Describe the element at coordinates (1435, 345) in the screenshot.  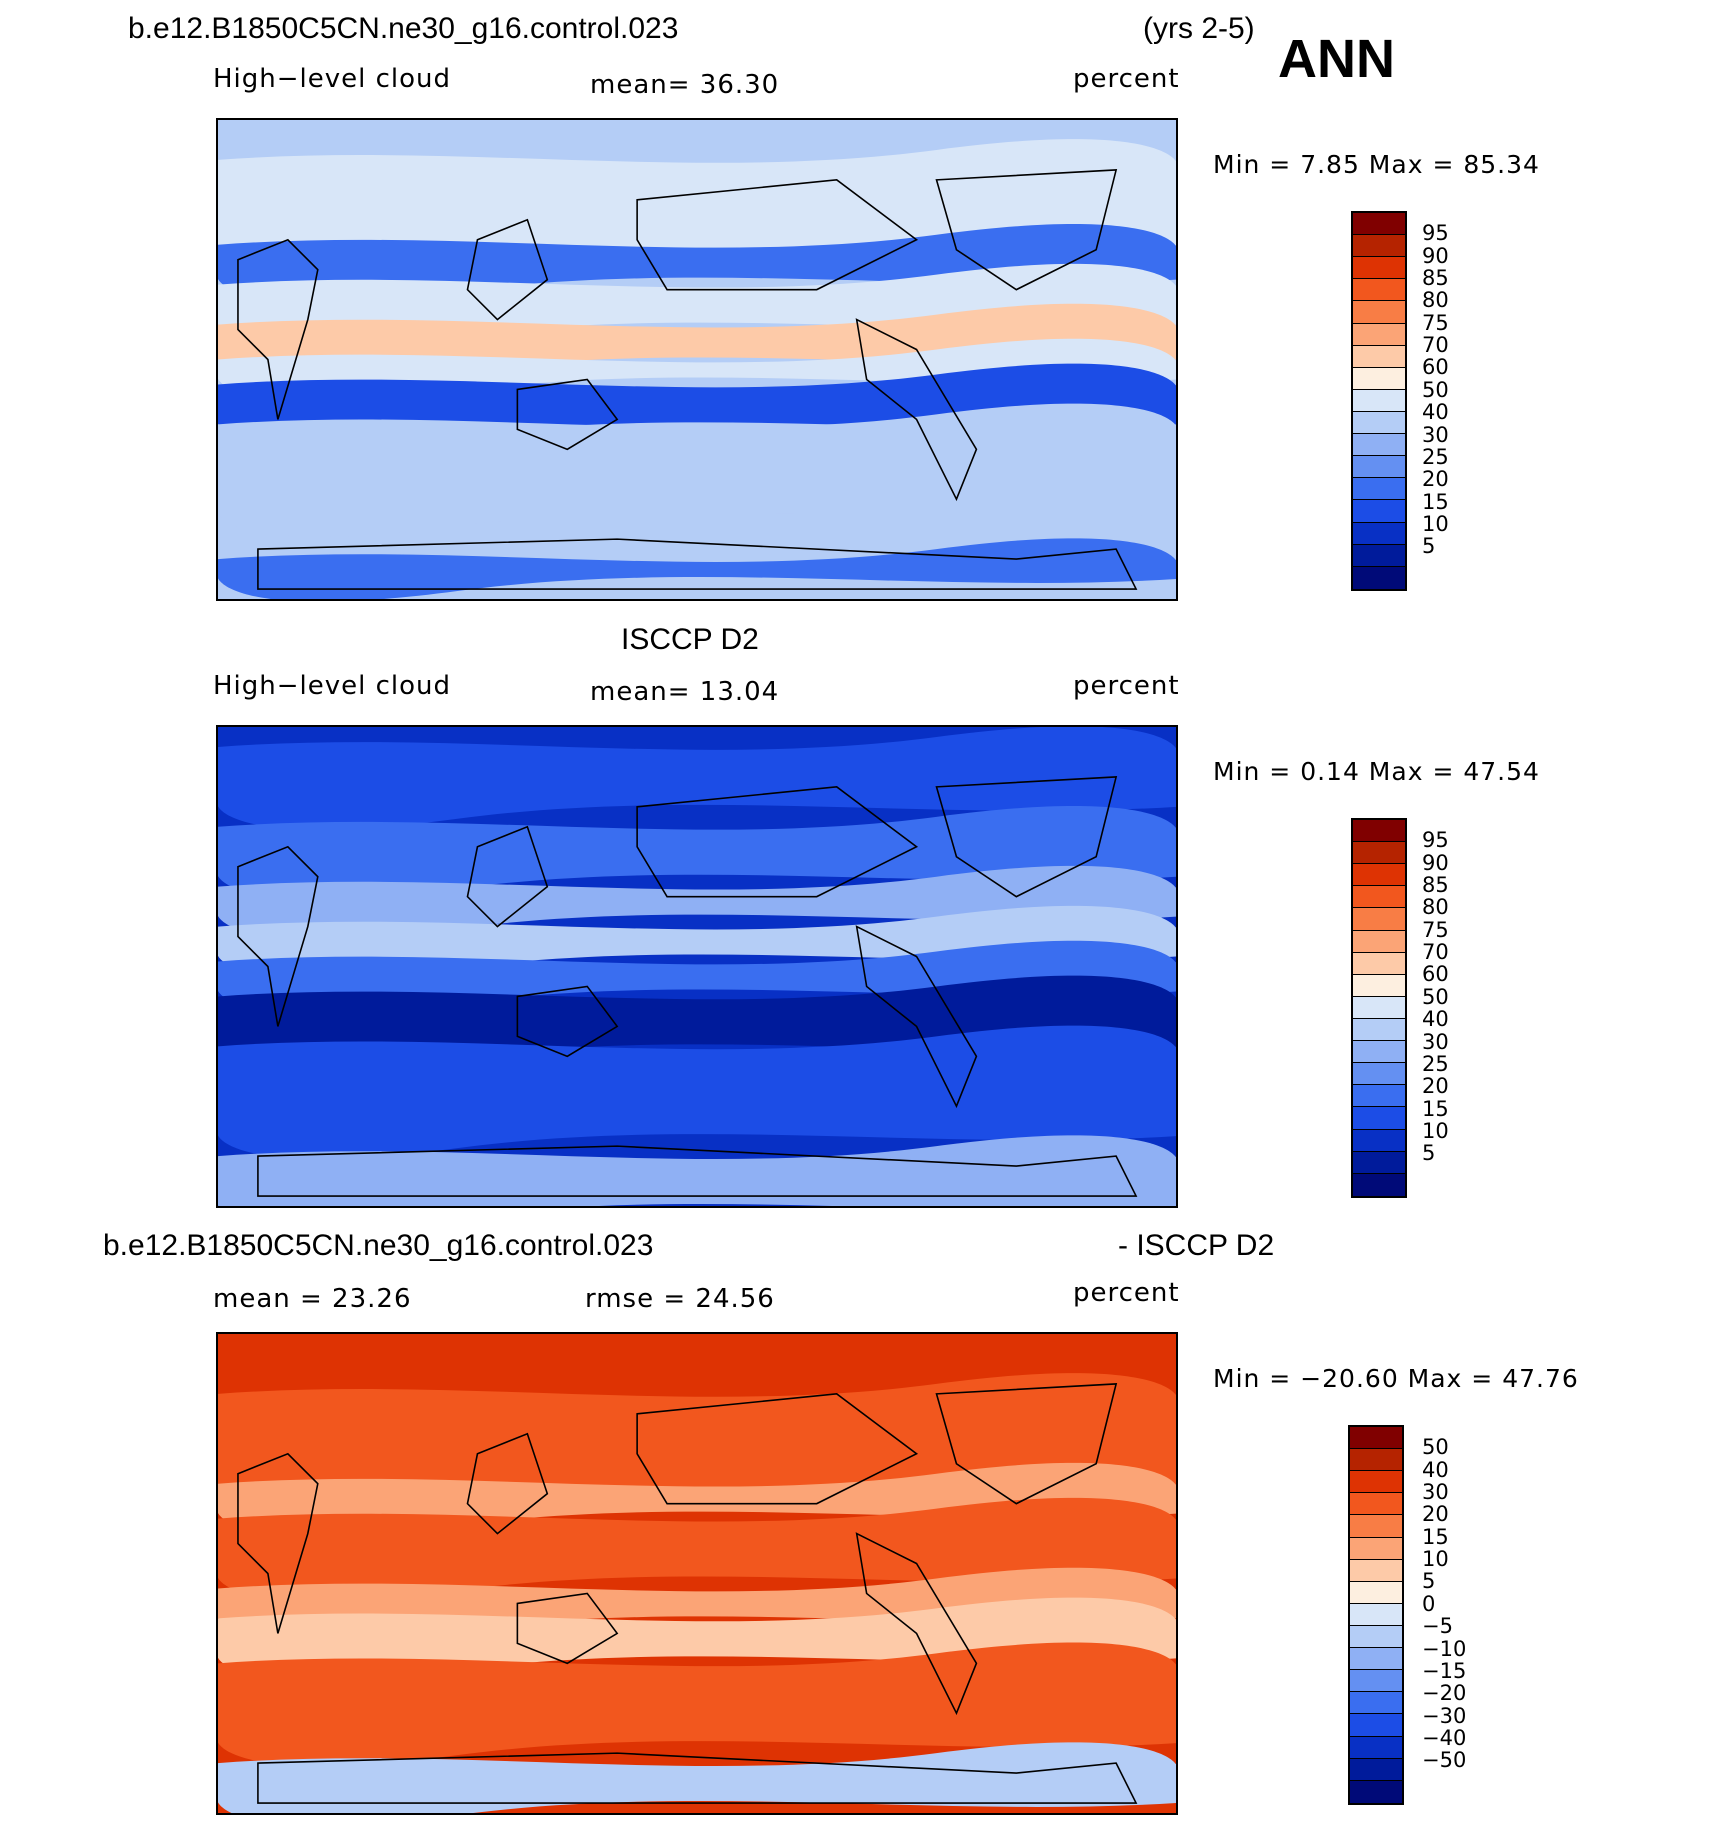
I see `colorbar-tick-label: 70` at that location.